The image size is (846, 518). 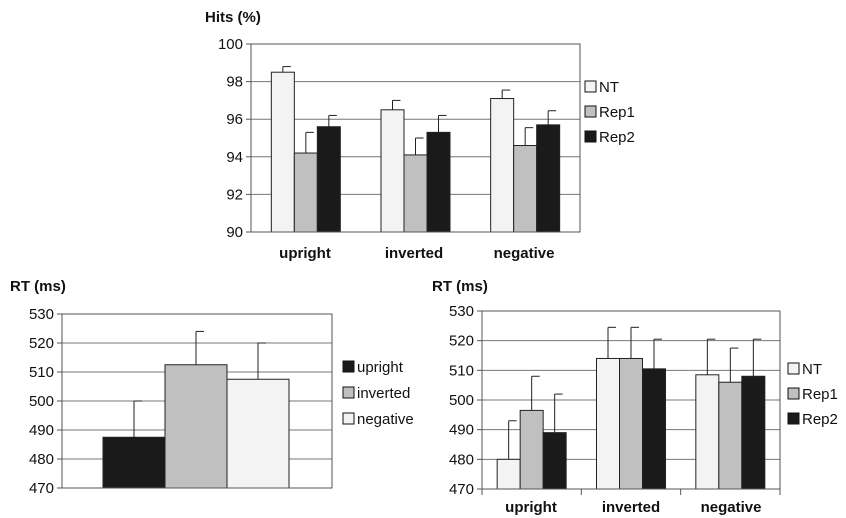 What do you see at coordinates (383, 393) in the screenshot?
I see `legend-label: inverted` at bounding box center [383, 393].